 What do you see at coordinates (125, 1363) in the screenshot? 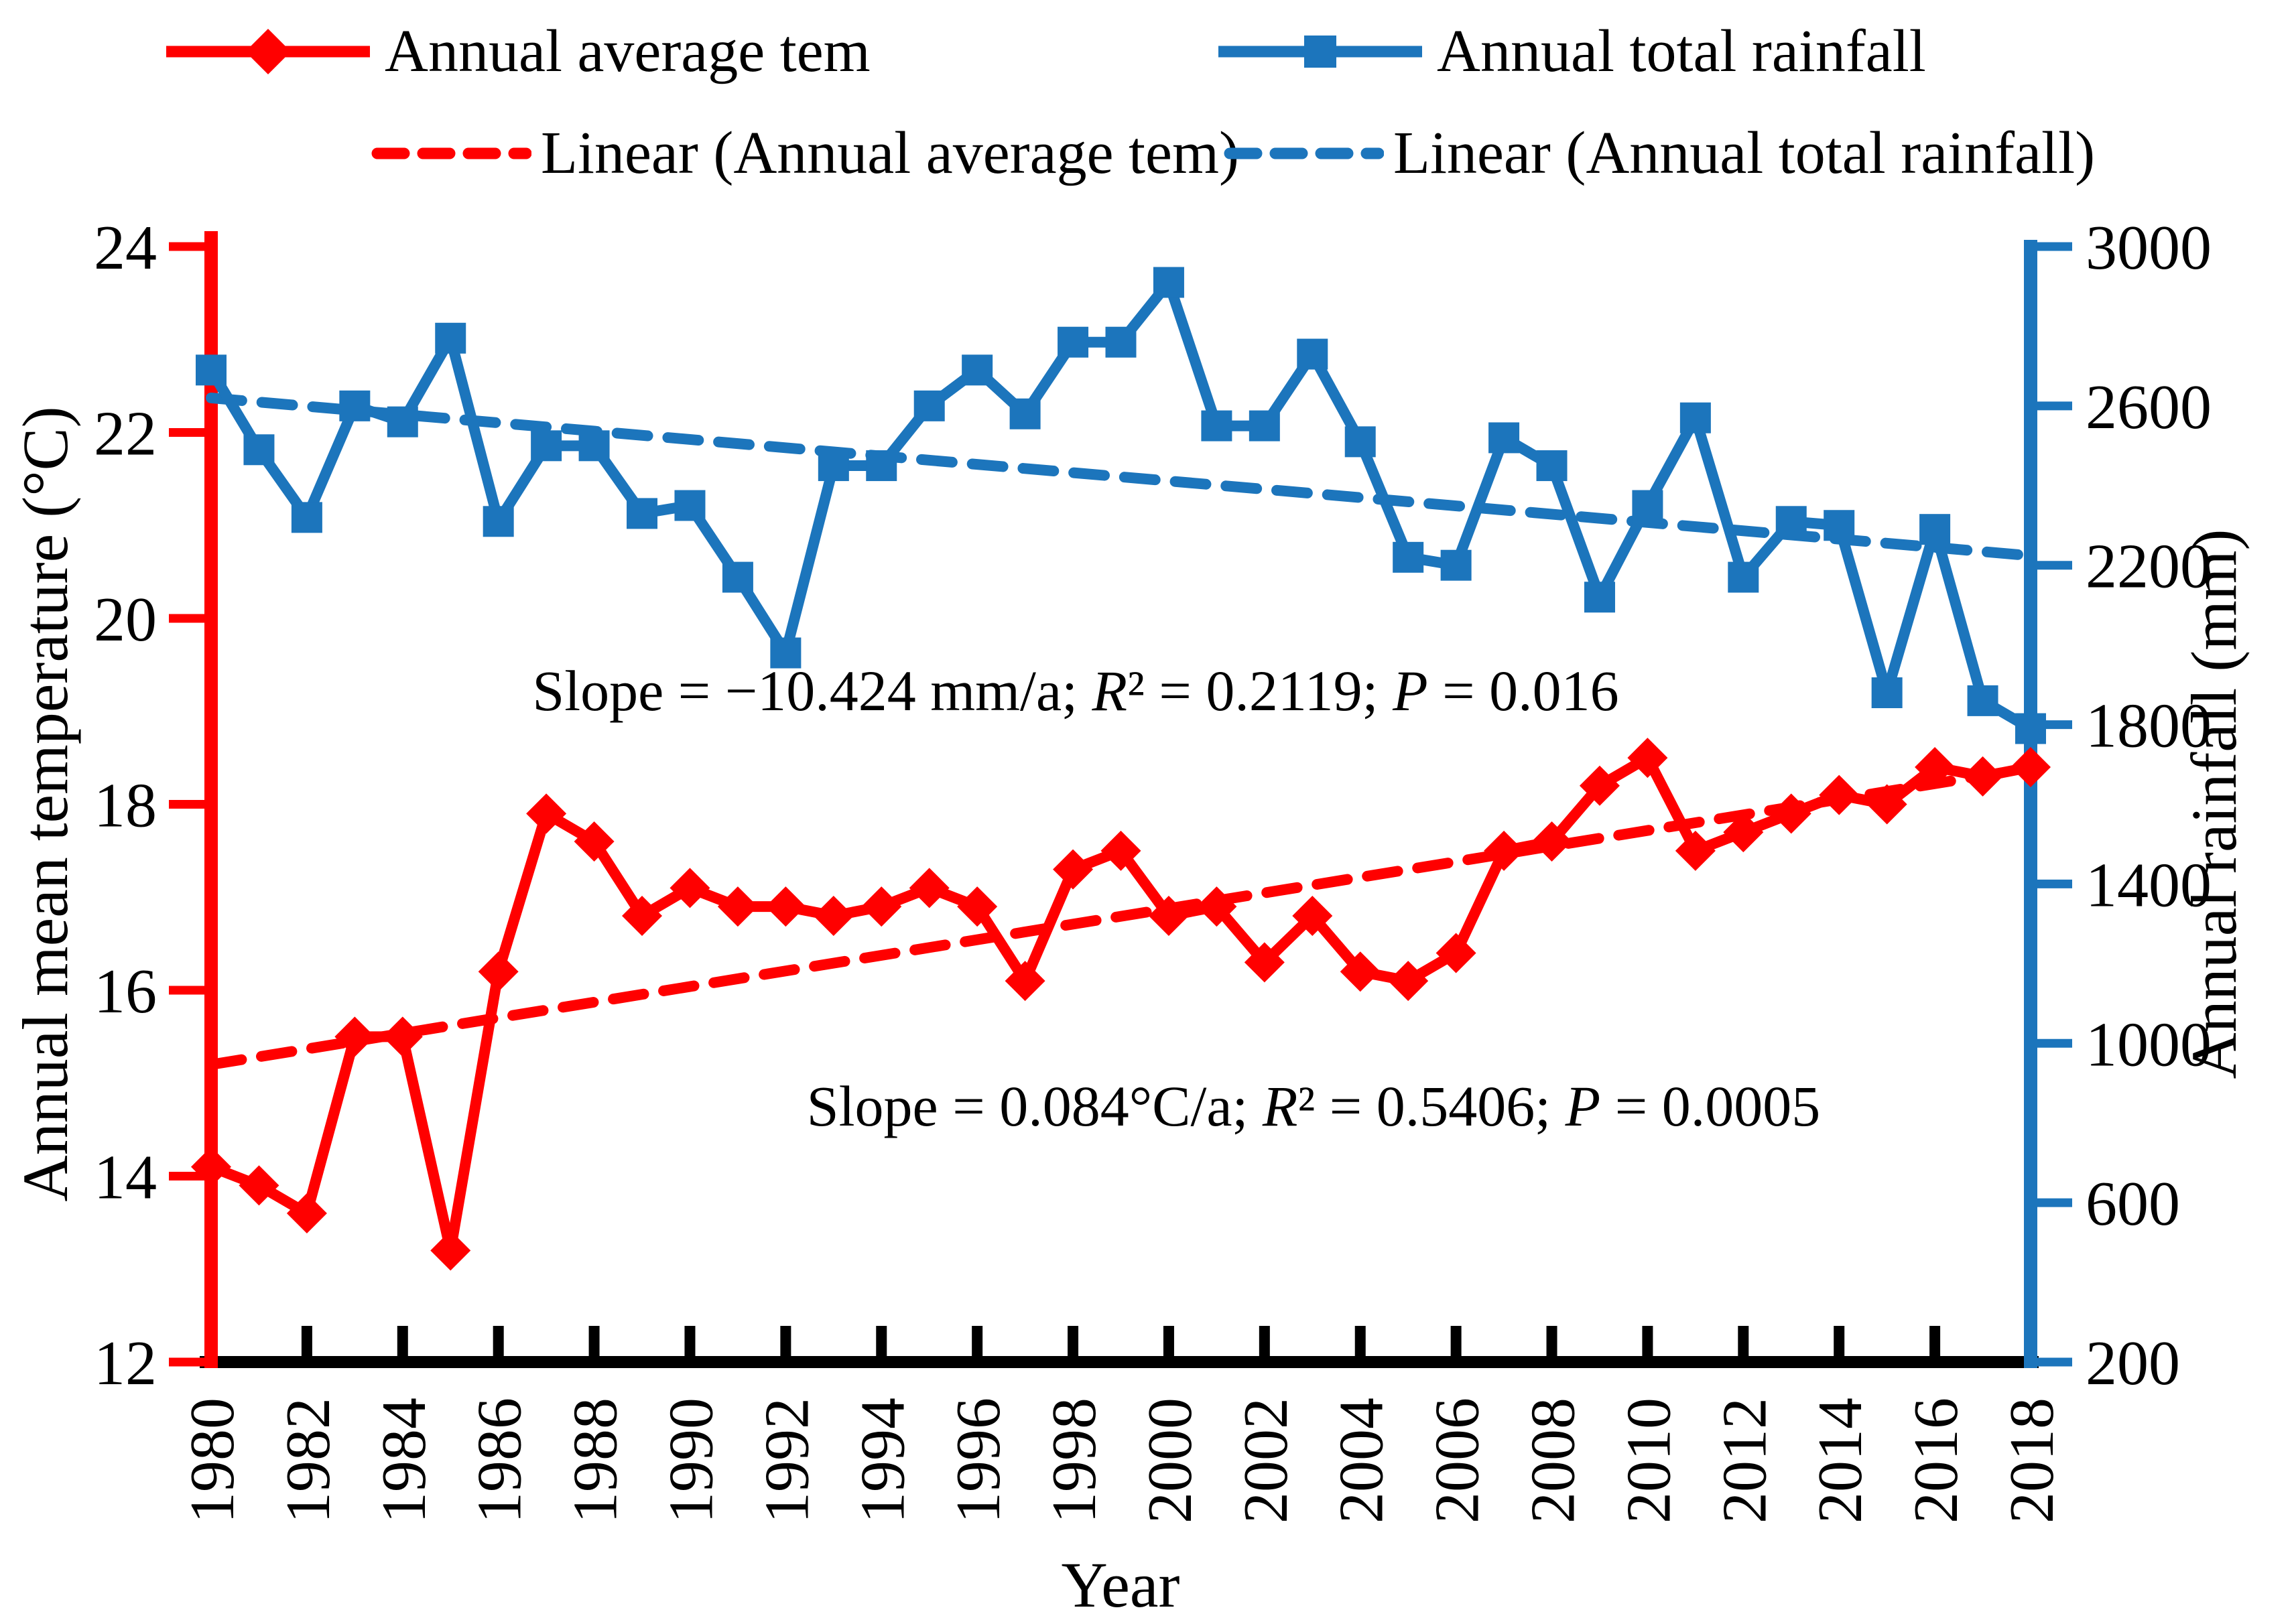
I see `left-tick-label: 12` at bounding box center [125, 1363].